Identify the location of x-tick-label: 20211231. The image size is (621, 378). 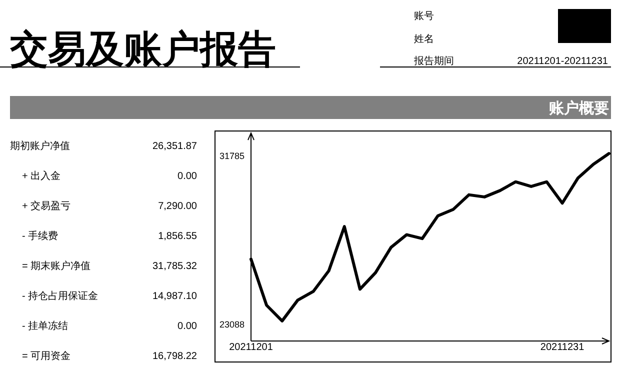
(562, 347).